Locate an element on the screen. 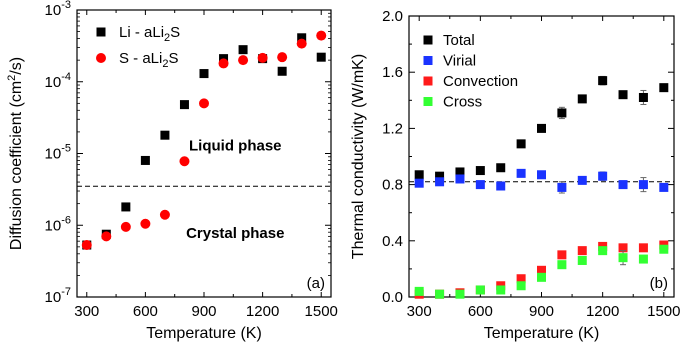 This screenshot has height=347, width=691. series-convection is located at coordinates (541, 269).